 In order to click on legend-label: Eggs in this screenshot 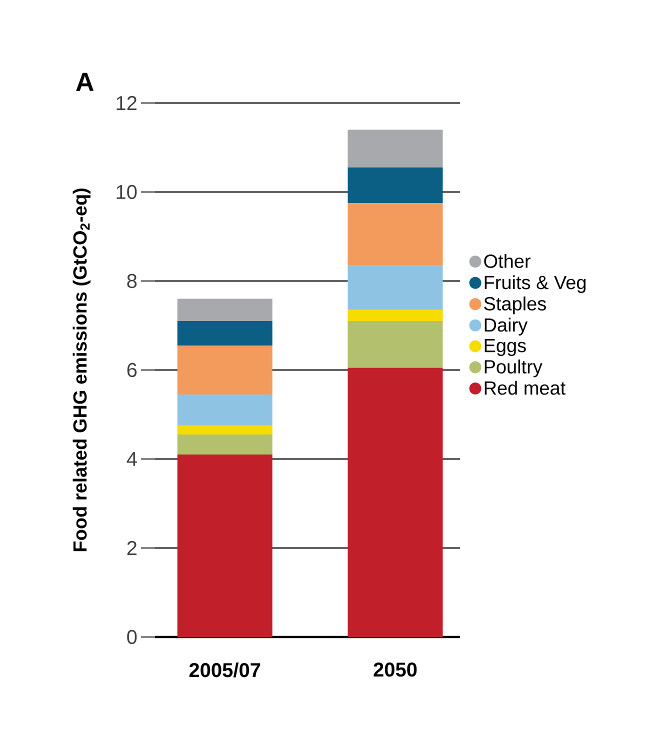, I will do `click(505, 347)`.